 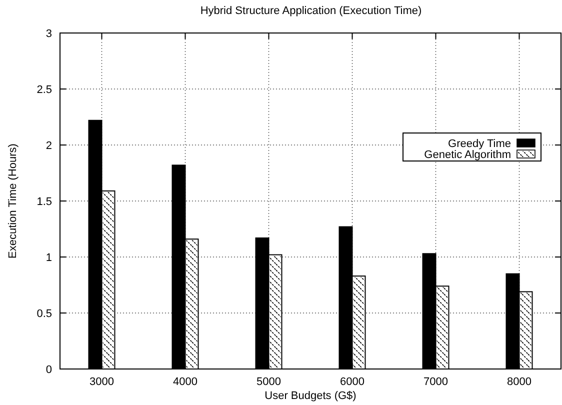 What do you see at coordinates (49, 34) in the screenshot?
I see `y-tick-label: 3` at bounding box center [49, 34].